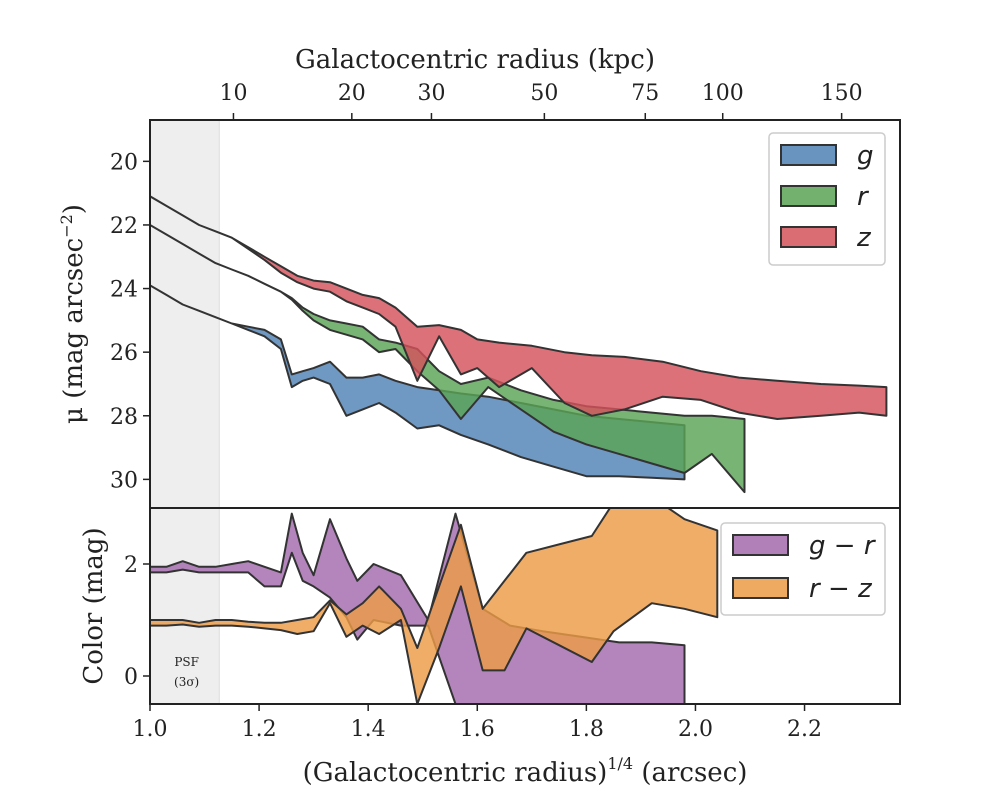  What do you see at coordinates (841, 589) in the screenshot?
I see `bottom-legend-label: r − z` at bounding box center [841, 589].